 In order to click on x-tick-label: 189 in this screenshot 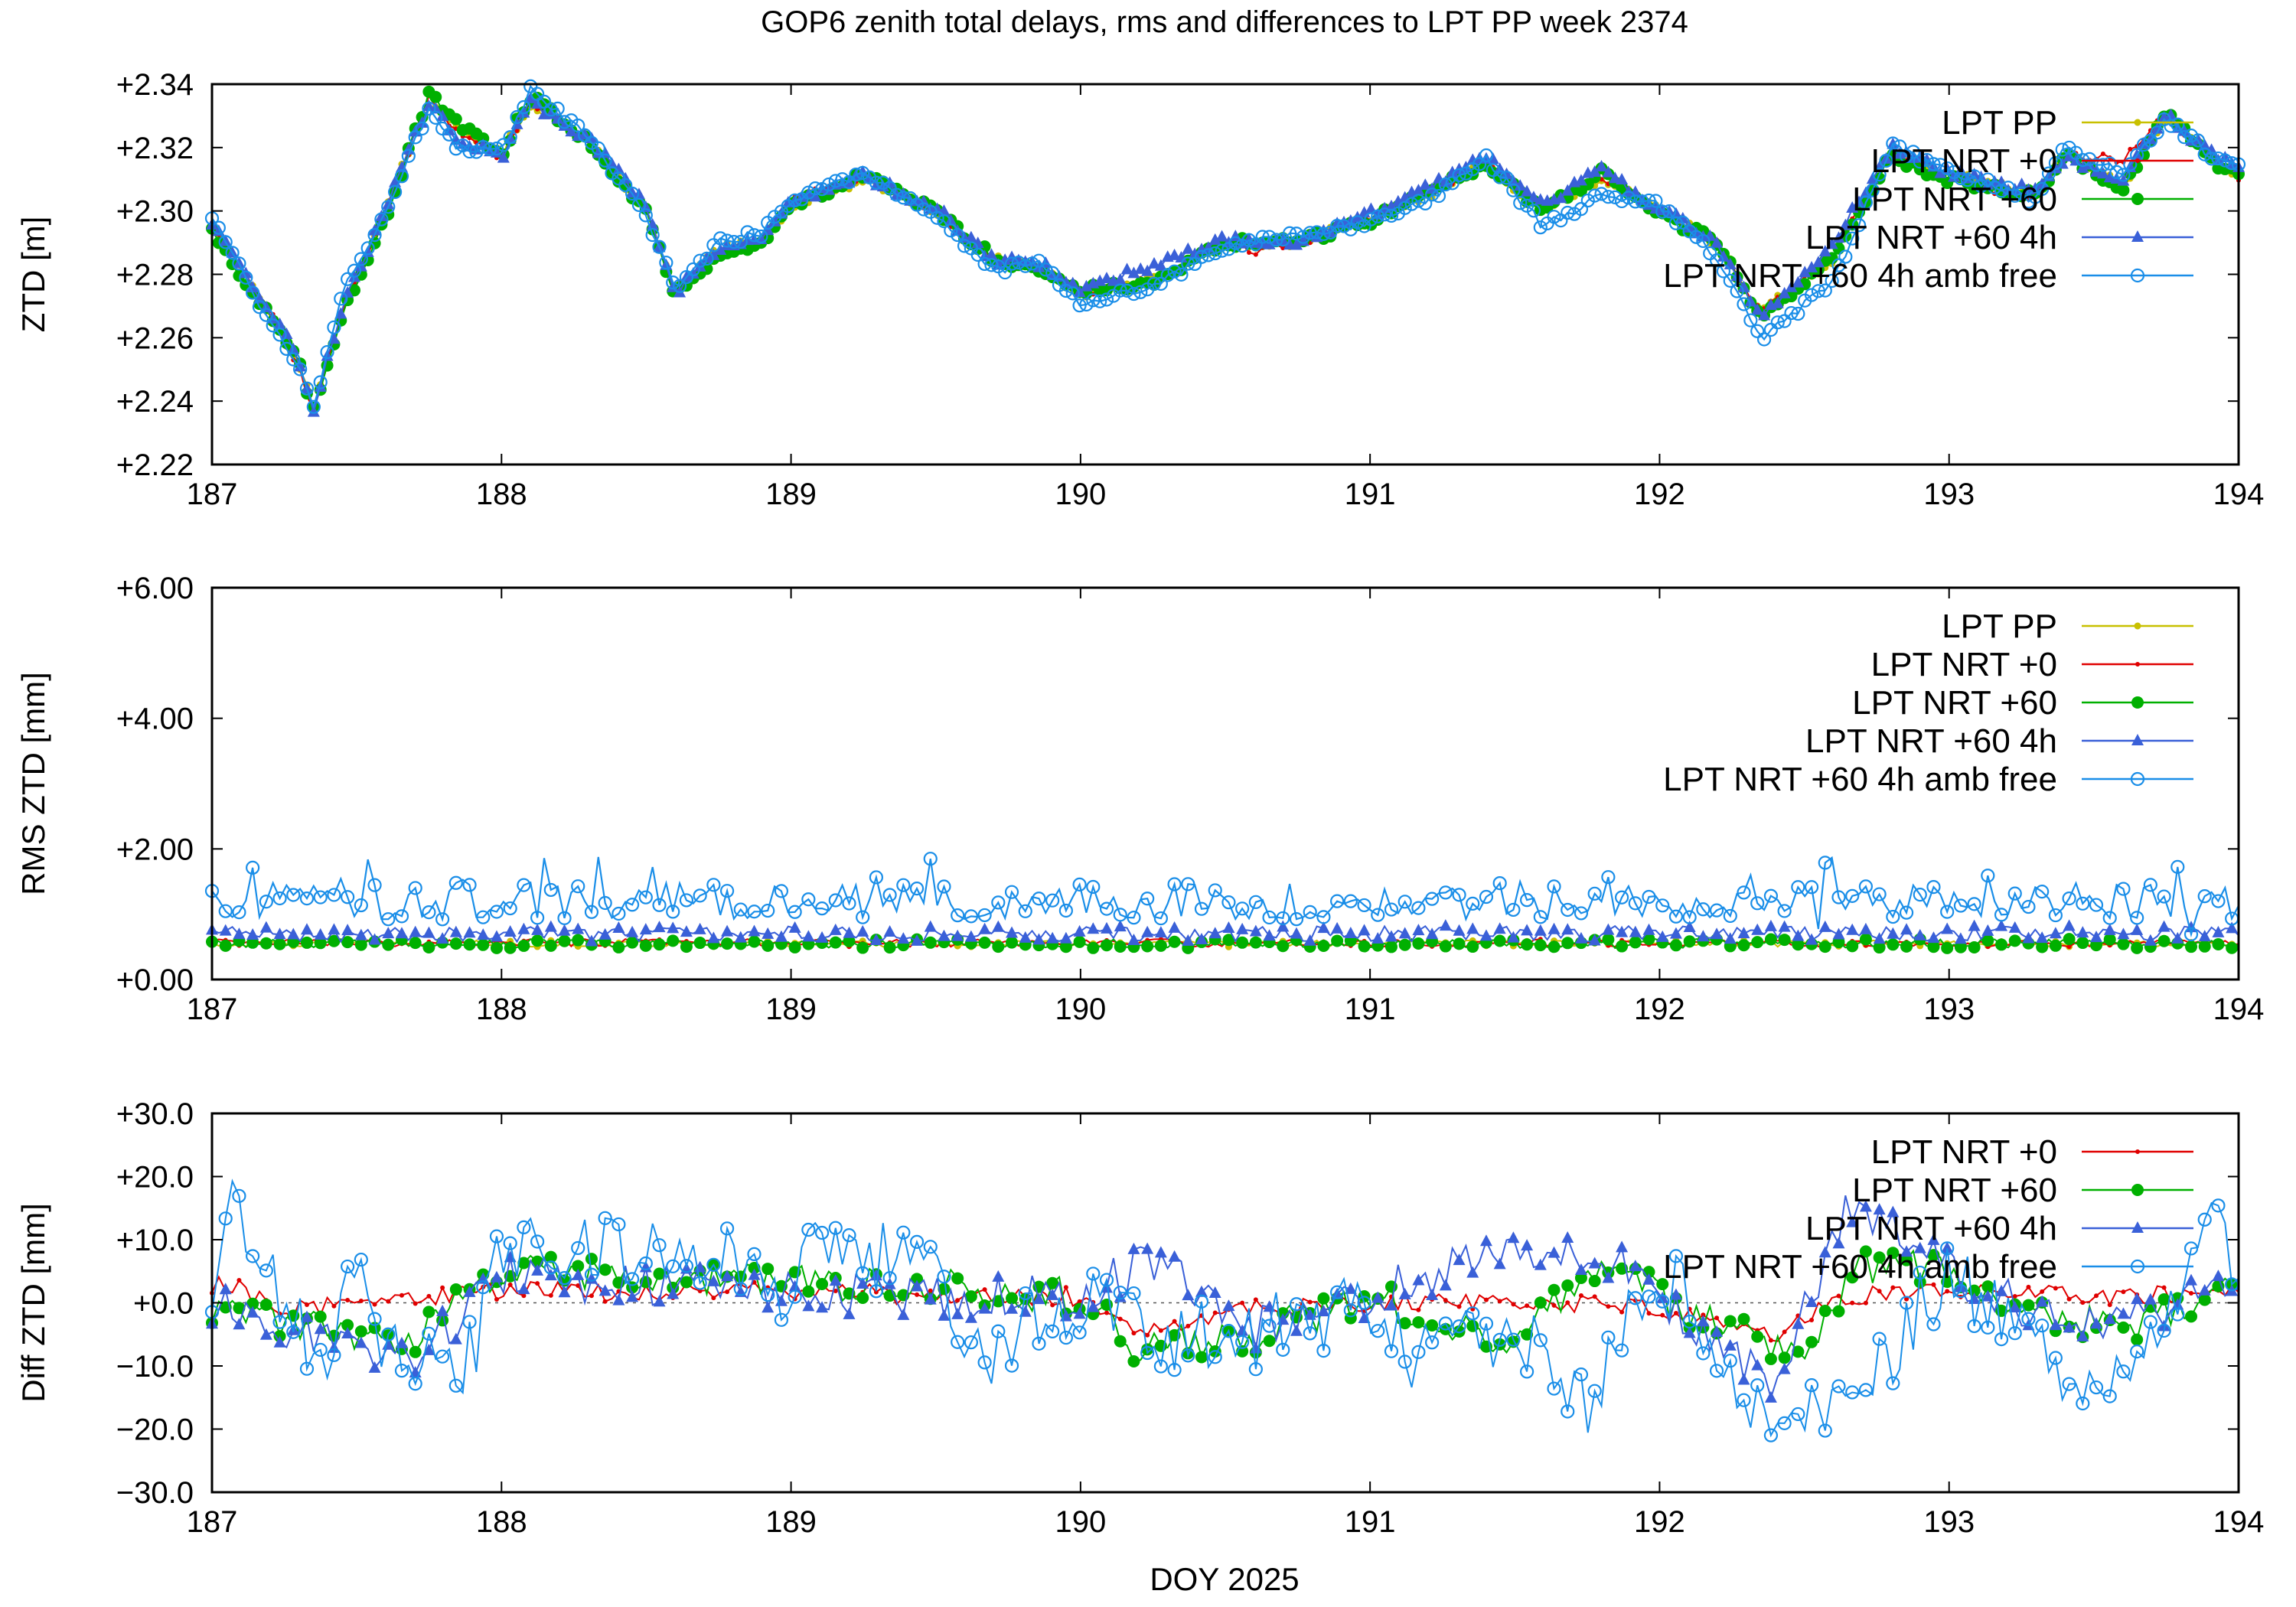, I will do `click(791, 494)`.